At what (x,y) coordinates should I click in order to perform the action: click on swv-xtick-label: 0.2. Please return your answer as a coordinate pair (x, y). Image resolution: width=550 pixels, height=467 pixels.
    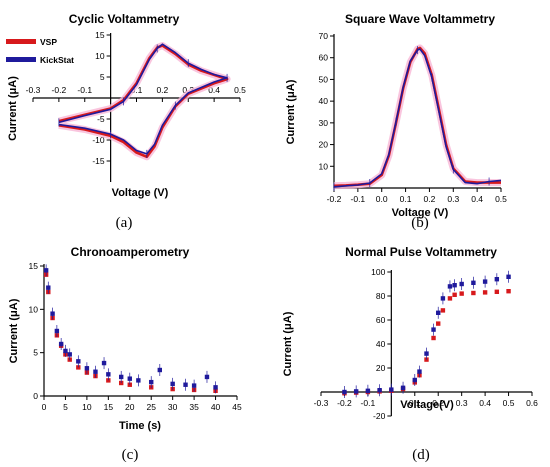
    Looking at the image, I should click on (430, 199).